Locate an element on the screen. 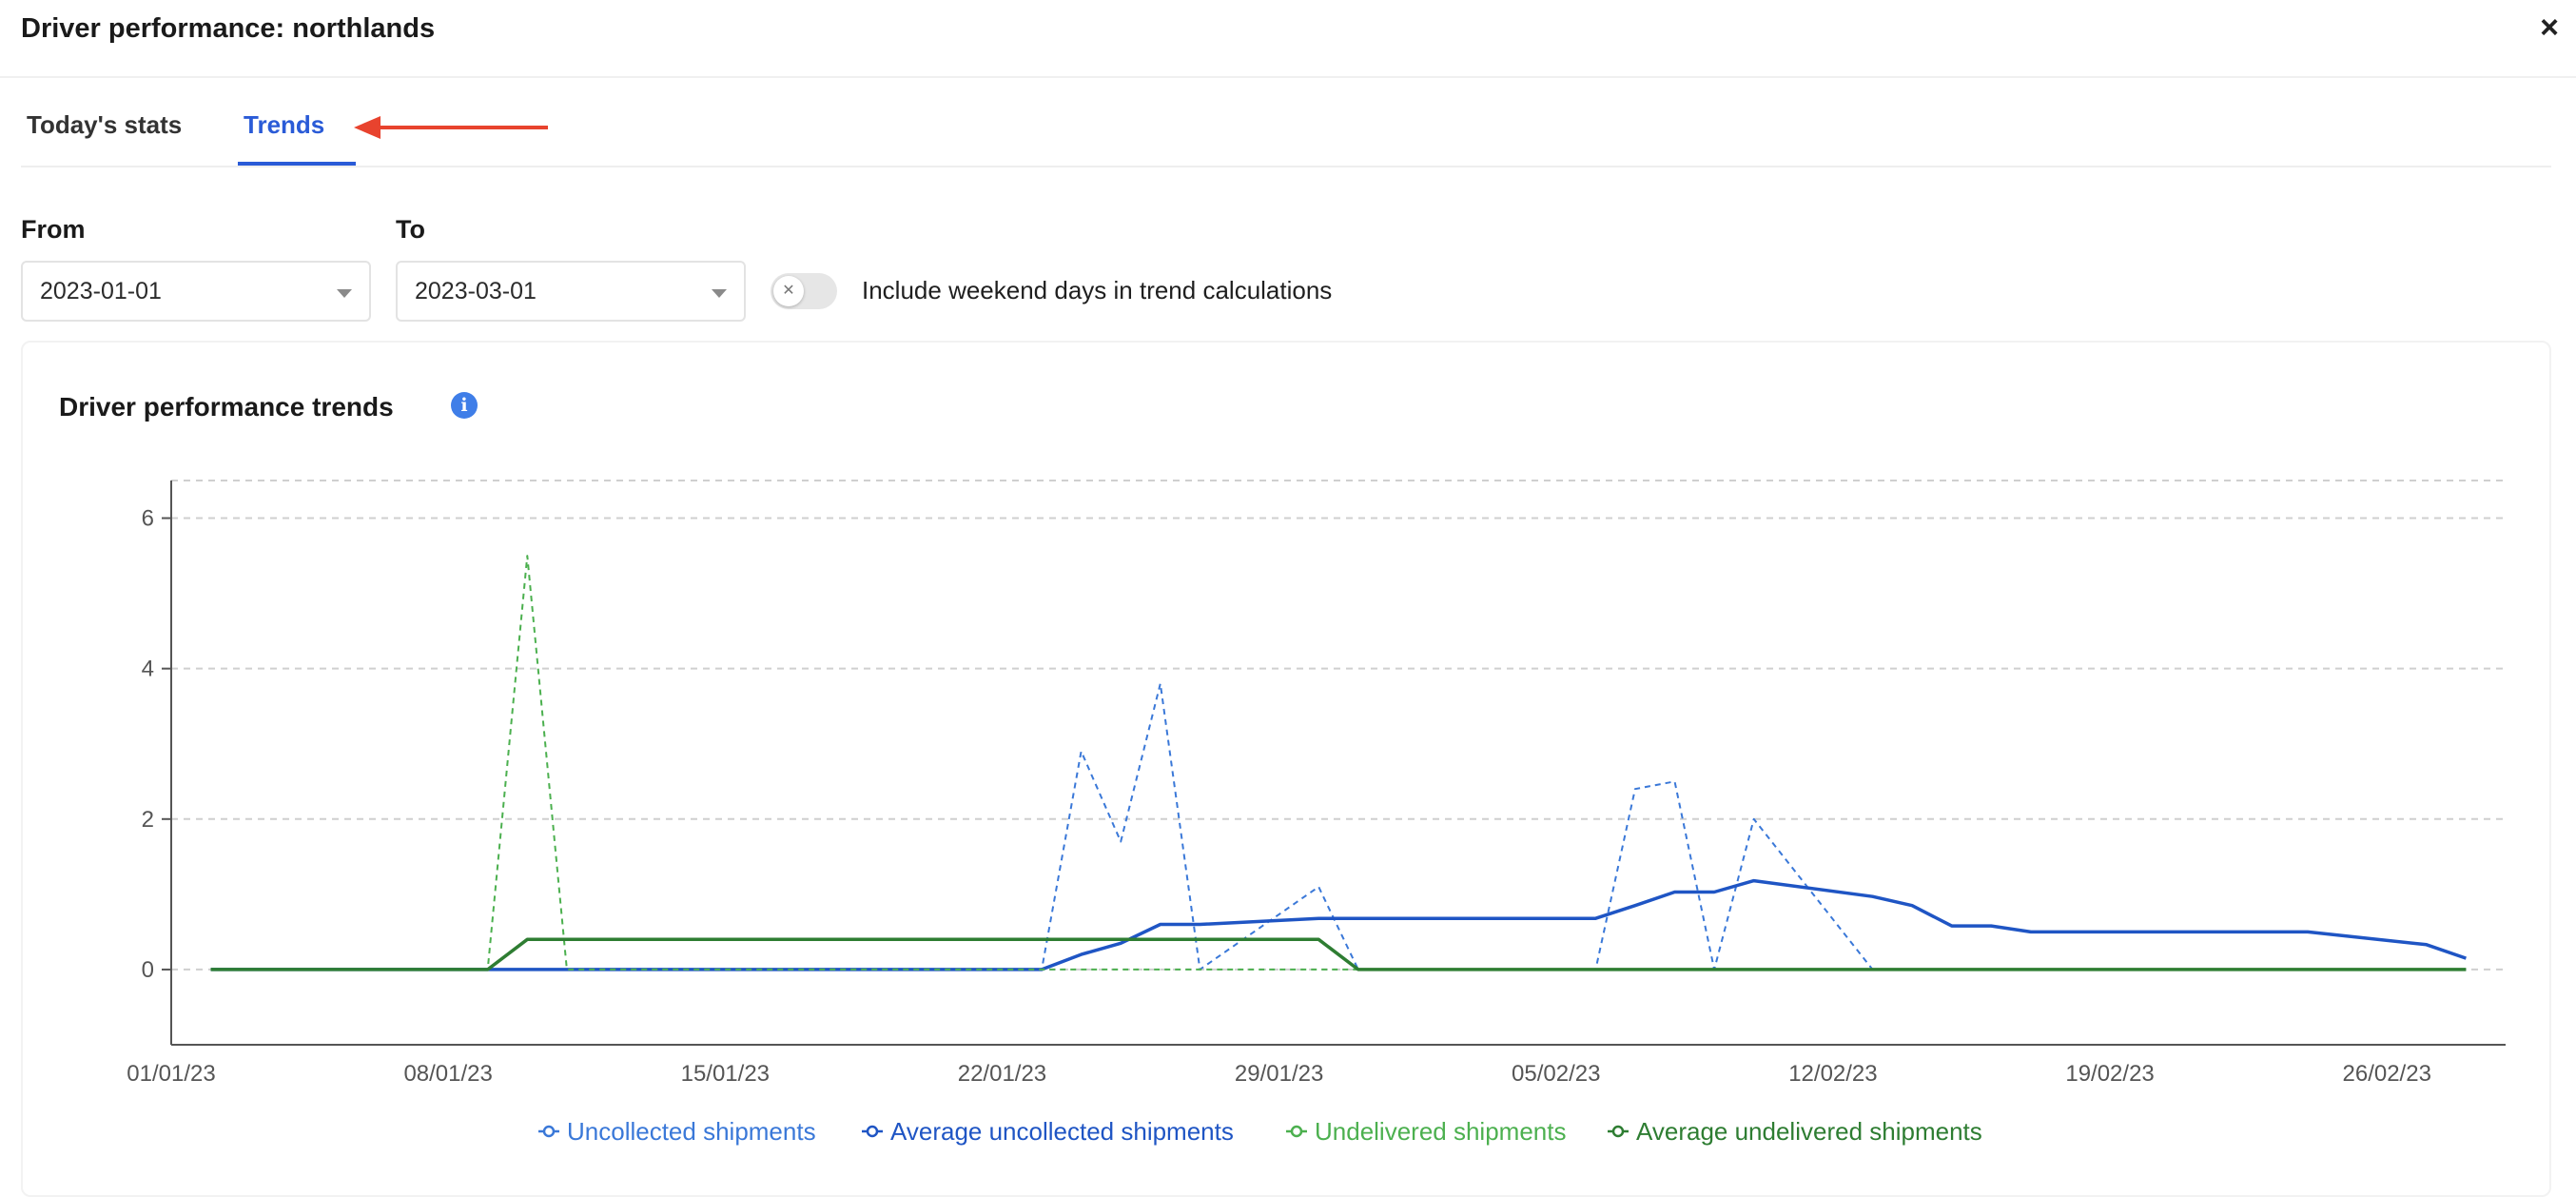  y-tick-label: 0 is located at coordinates (148, 970).